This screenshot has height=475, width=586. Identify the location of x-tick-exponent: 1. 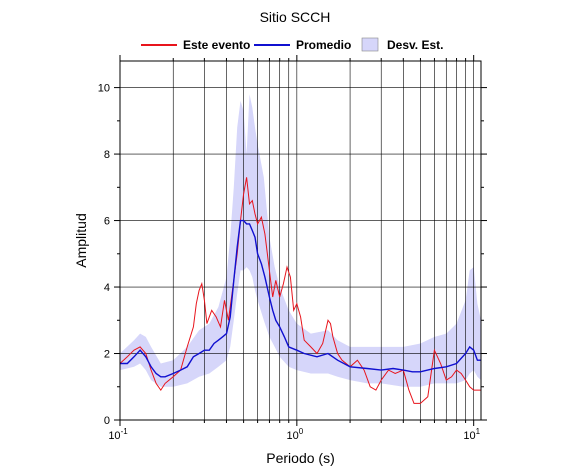
(478, 431).